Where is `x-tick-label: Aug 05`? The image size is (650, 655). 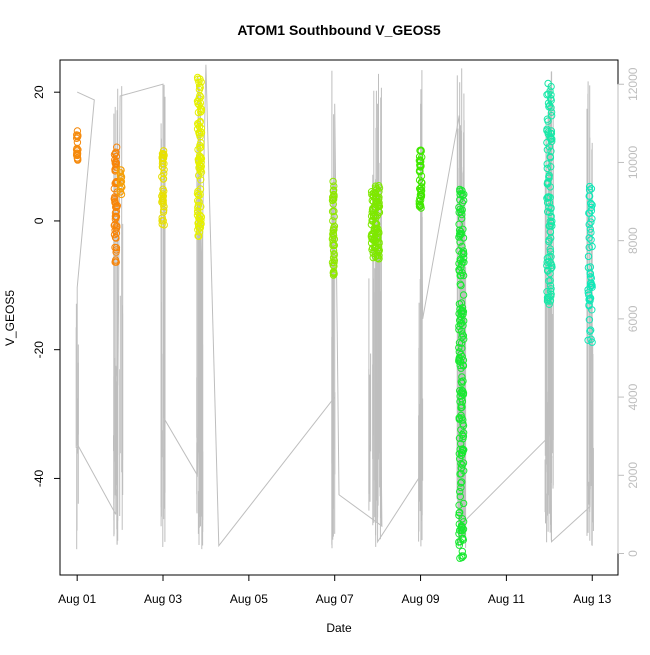 x-tick-label: Aug 05 is located at coordinates (249, 599).